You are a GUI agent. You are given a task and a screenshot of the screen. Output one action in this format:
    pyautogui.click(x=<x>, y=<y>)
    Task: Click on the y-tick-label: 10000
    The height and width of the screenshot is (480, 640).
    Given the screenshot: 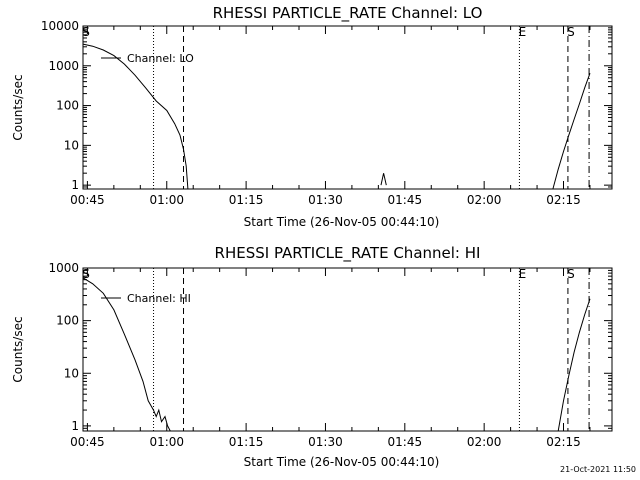 What is the action you would take?
    pyautogui.click(x=60, y=26)
    